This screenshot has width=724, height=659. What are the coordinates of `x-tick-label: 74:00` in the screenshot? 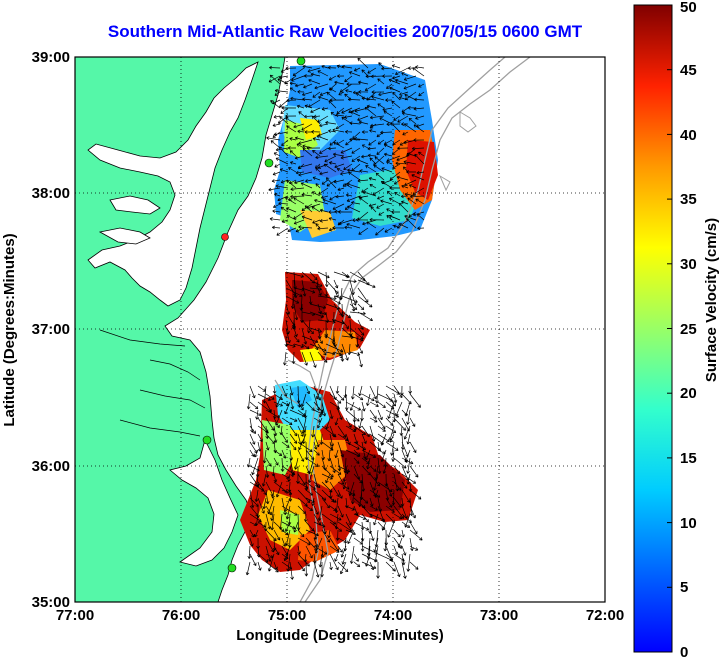 It's located at (393, 615).